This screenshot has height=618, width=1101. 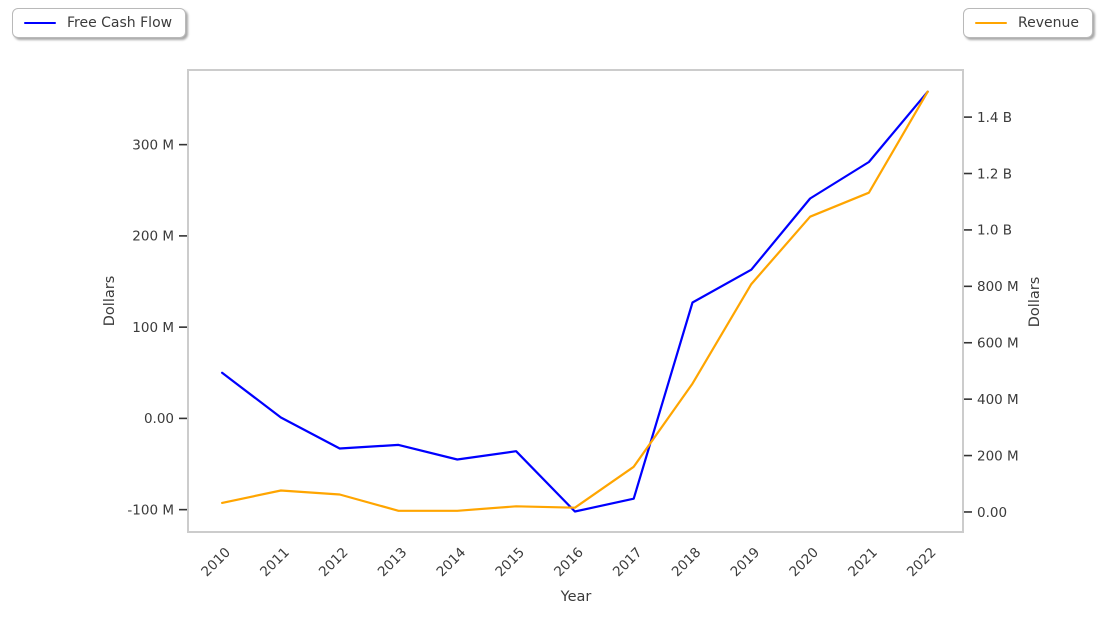 I want to click on legend-label-free-cash-flow: Free Cash Flow, so click(x=120, y=23).